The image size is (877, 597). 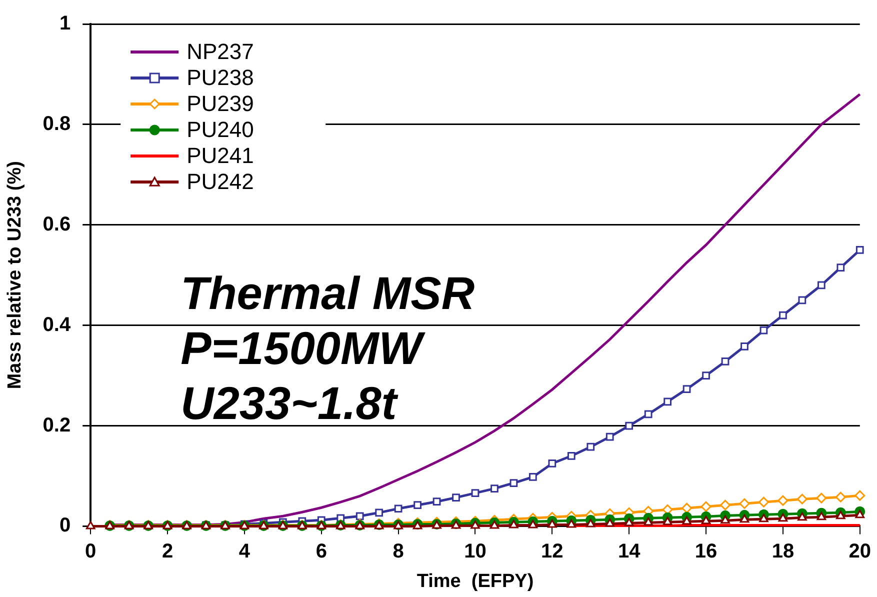 What do you see at coordinates (475, 581) in the screenshot?
I see `x-axis-title: Time (EFPY)` at bounding box center [475, 581].